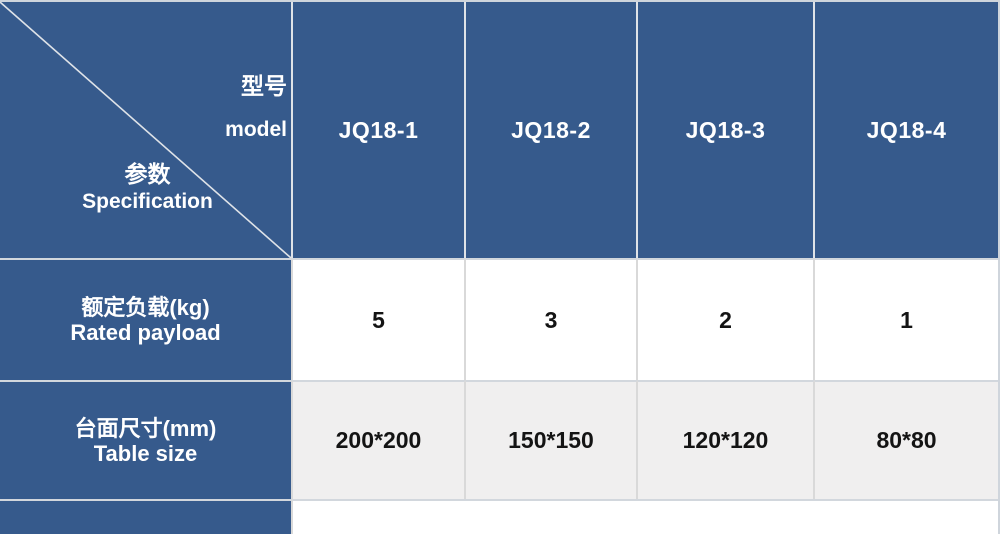  I want to click on table-size-value-jq18-2: 150*150, so click(552, 439).